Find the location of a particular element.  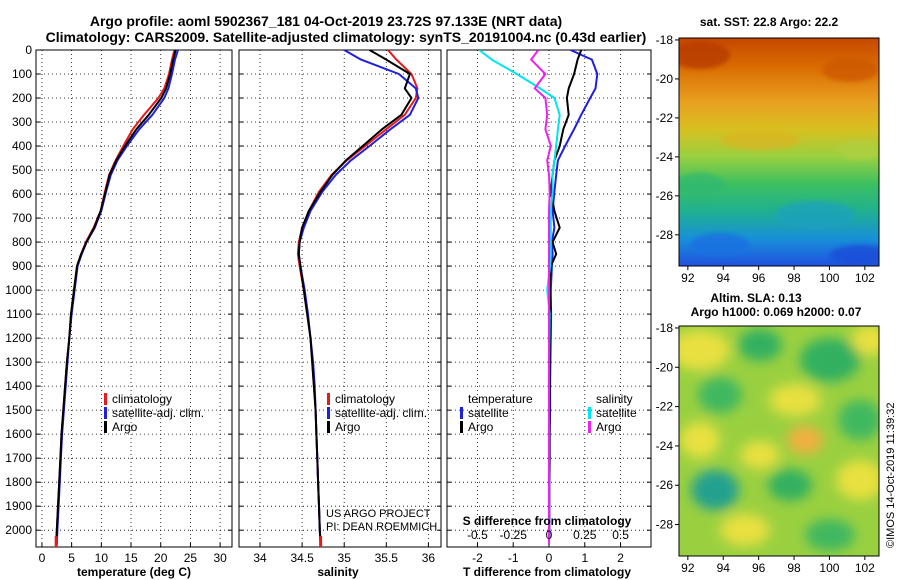

x-tick-label: 15 is located at coordinates (131, 558).